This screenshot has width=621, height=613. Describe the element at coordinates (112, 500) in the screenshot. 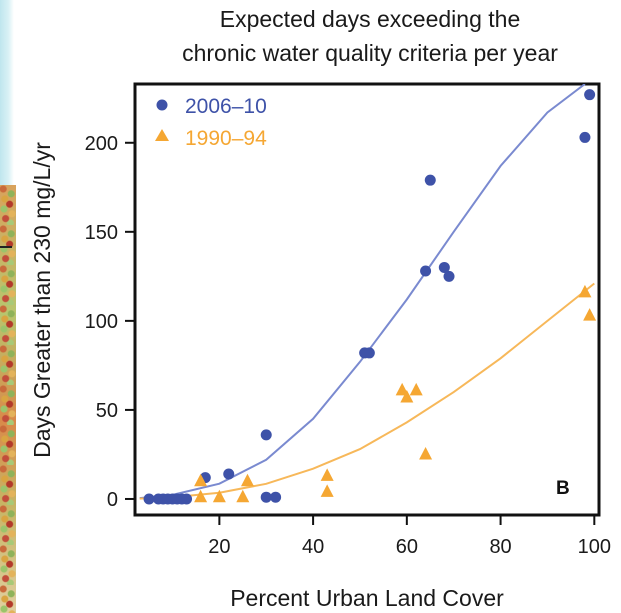

I see `y-tick-label-0: 0` at that location.